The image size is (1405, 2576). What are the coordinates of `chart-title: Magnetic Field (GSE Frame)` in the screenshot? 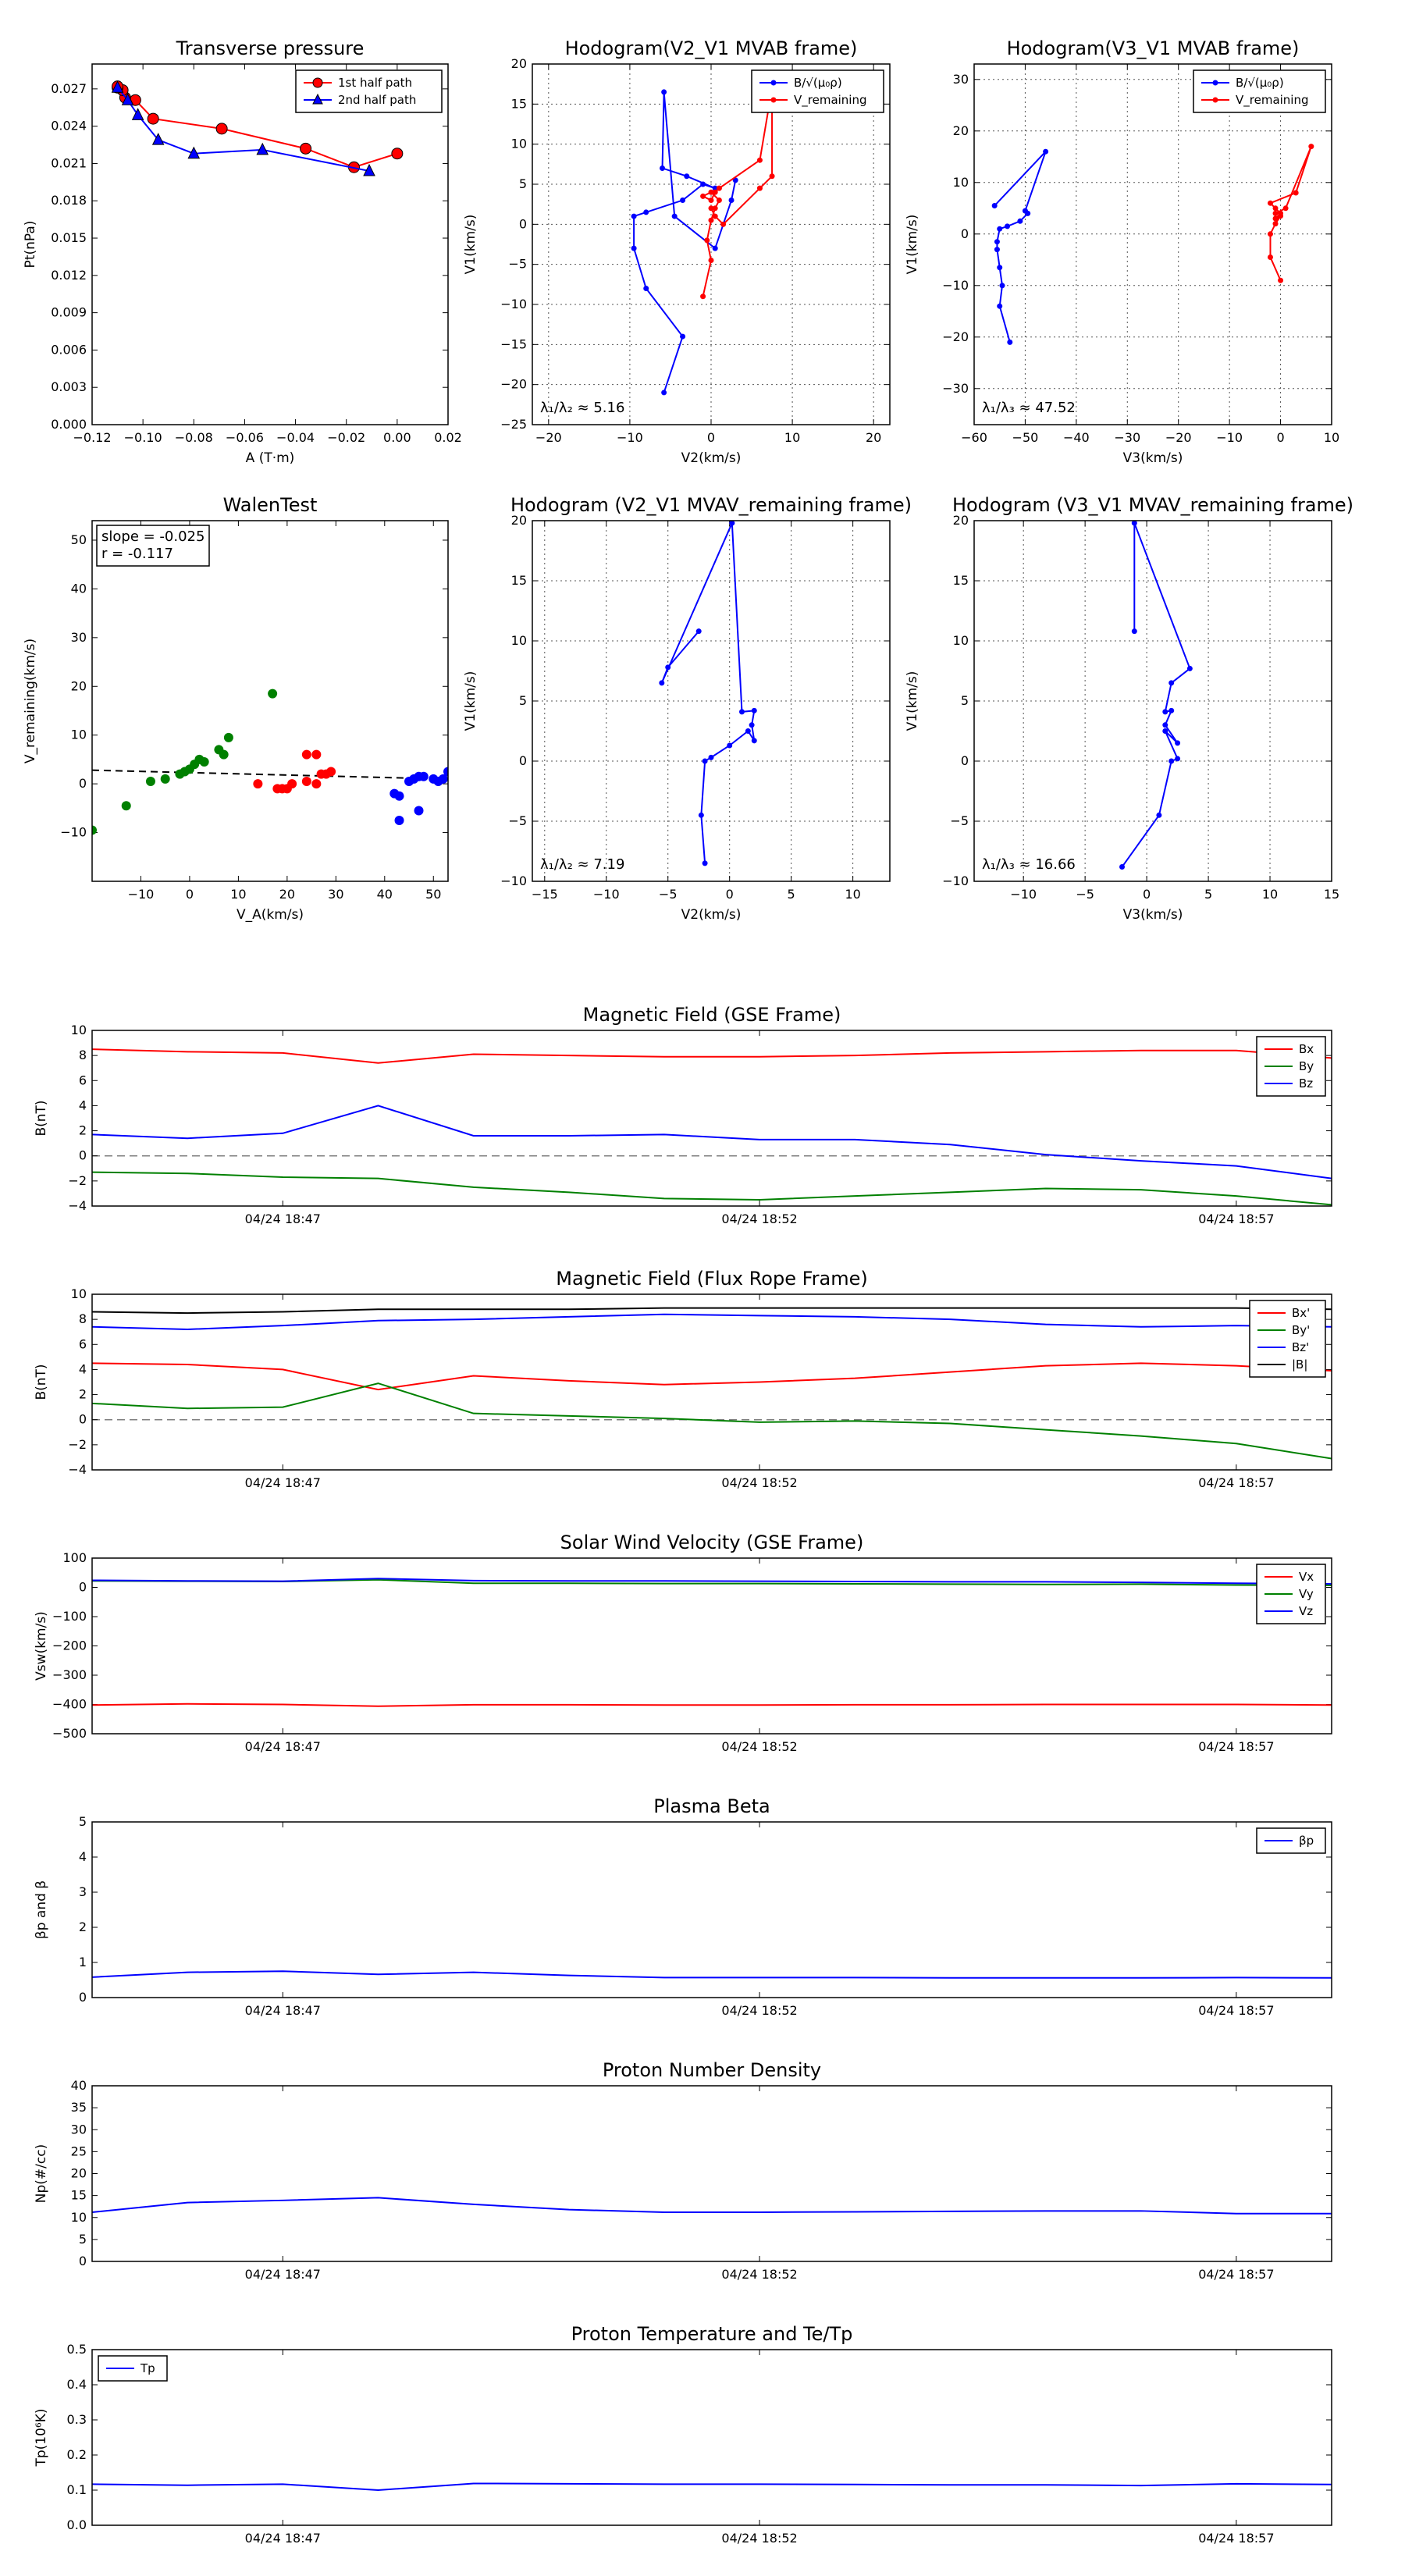 It's located at (712, 1015).